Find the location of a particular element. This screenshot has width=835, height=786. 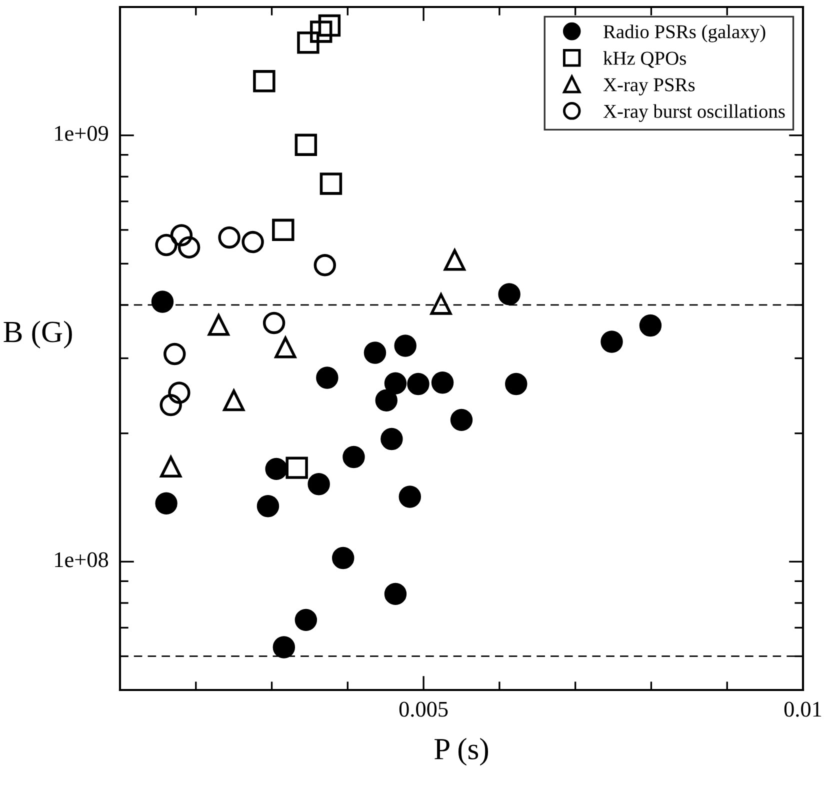

x-tick-label: 0.01 is located at coordinates (803, 709).